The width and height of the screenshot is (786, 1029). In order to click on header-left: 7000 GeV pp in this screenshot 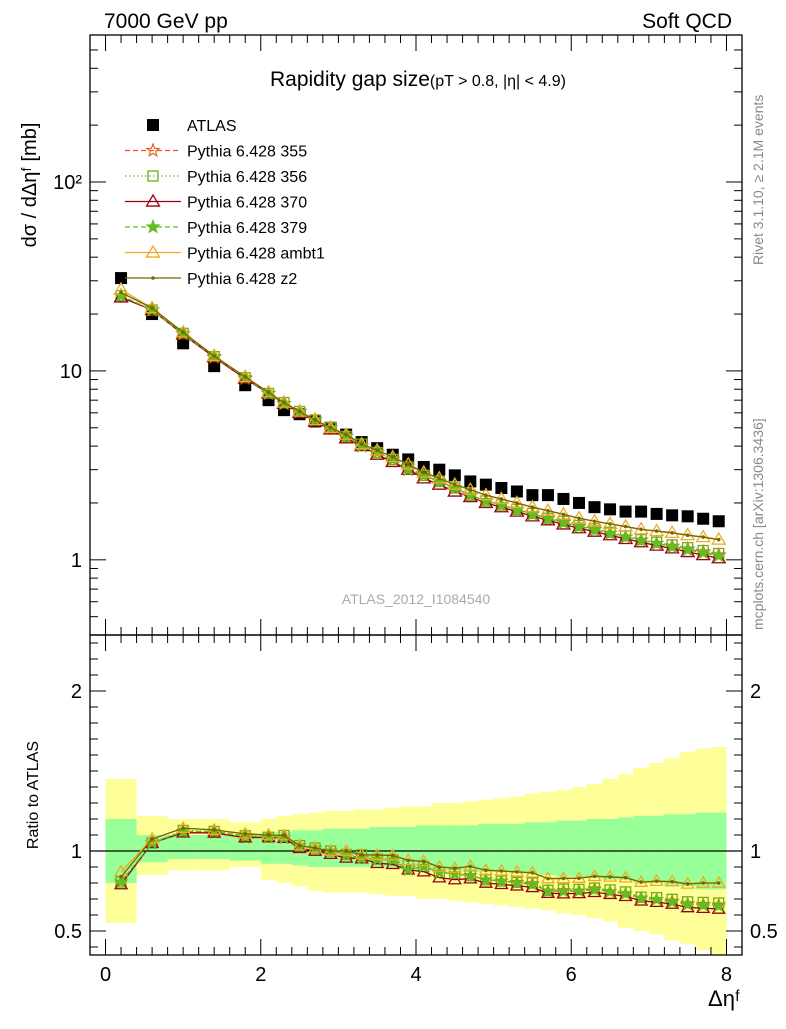, I will do `click(166, 21)`.